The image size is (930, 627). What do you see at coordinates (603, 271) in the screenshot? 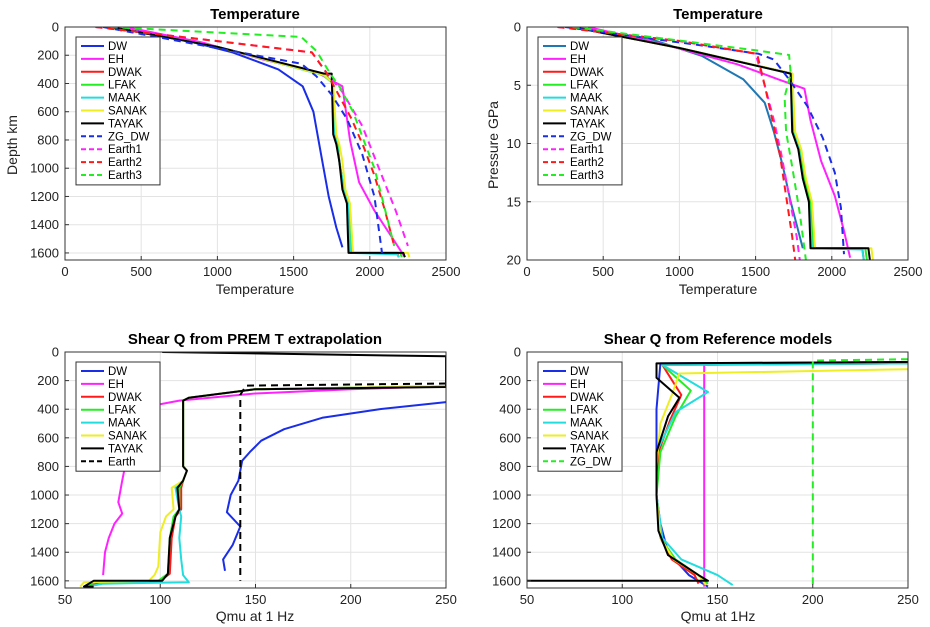
I see `x-tick-label: 500` at bounding box center [603, 271].